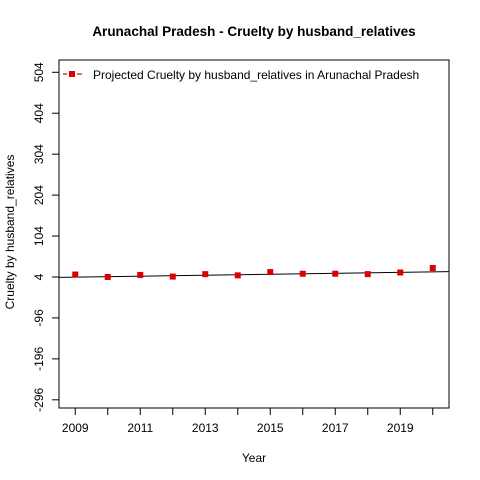 This screenshot has height=480, width=480. What do you see at coordinates (75, 428) in the screenshot?
I see `x-tick-label: 2009` at bounding box center [75, 428].